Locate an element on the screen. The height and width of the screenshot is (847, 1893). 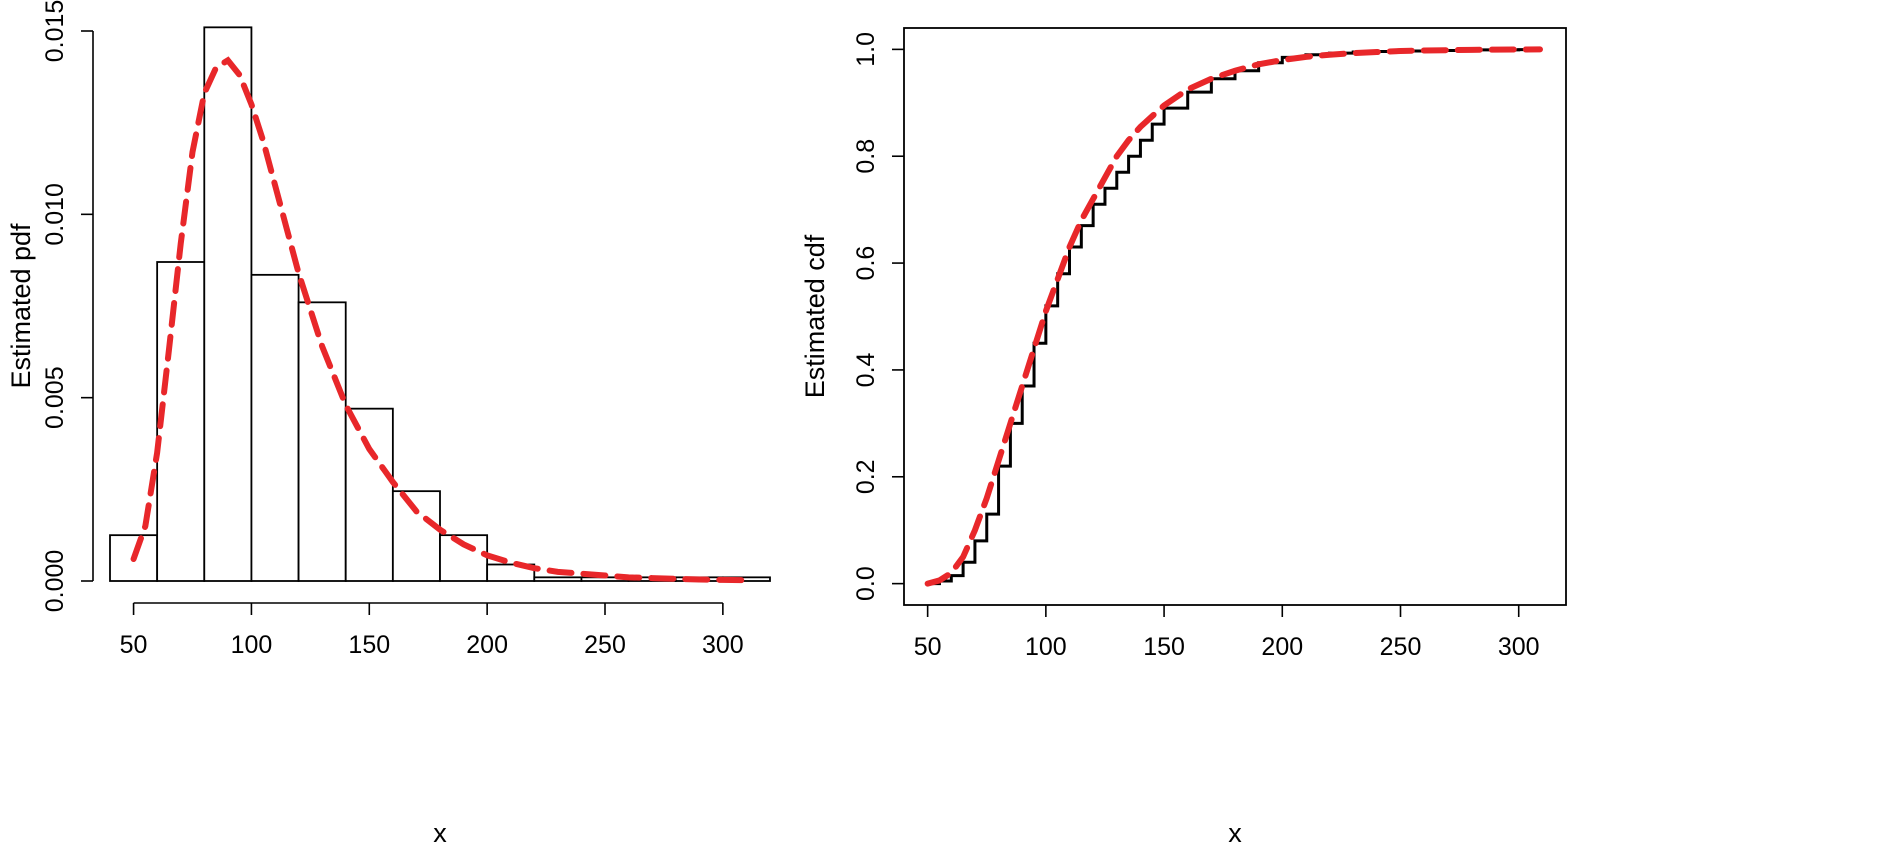
y-tick-label: 0.005 is located at coordinates (55, 397).